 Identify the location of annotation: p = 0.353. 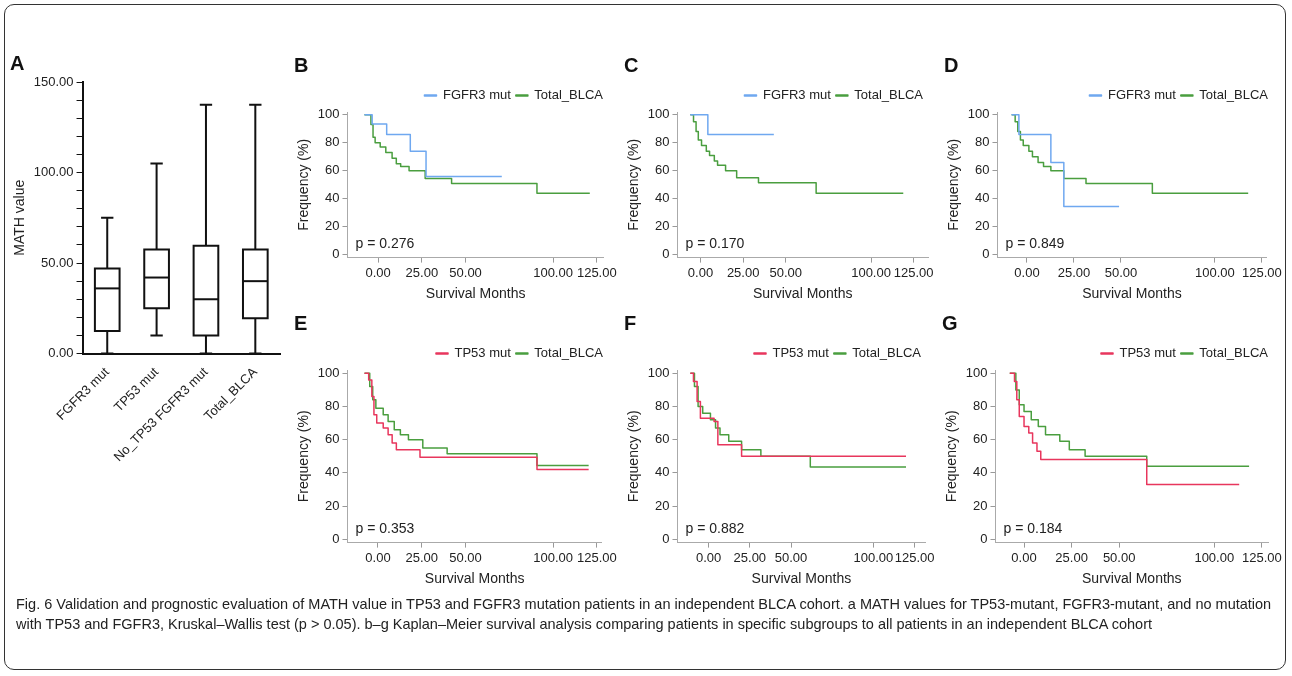
(385, 528).